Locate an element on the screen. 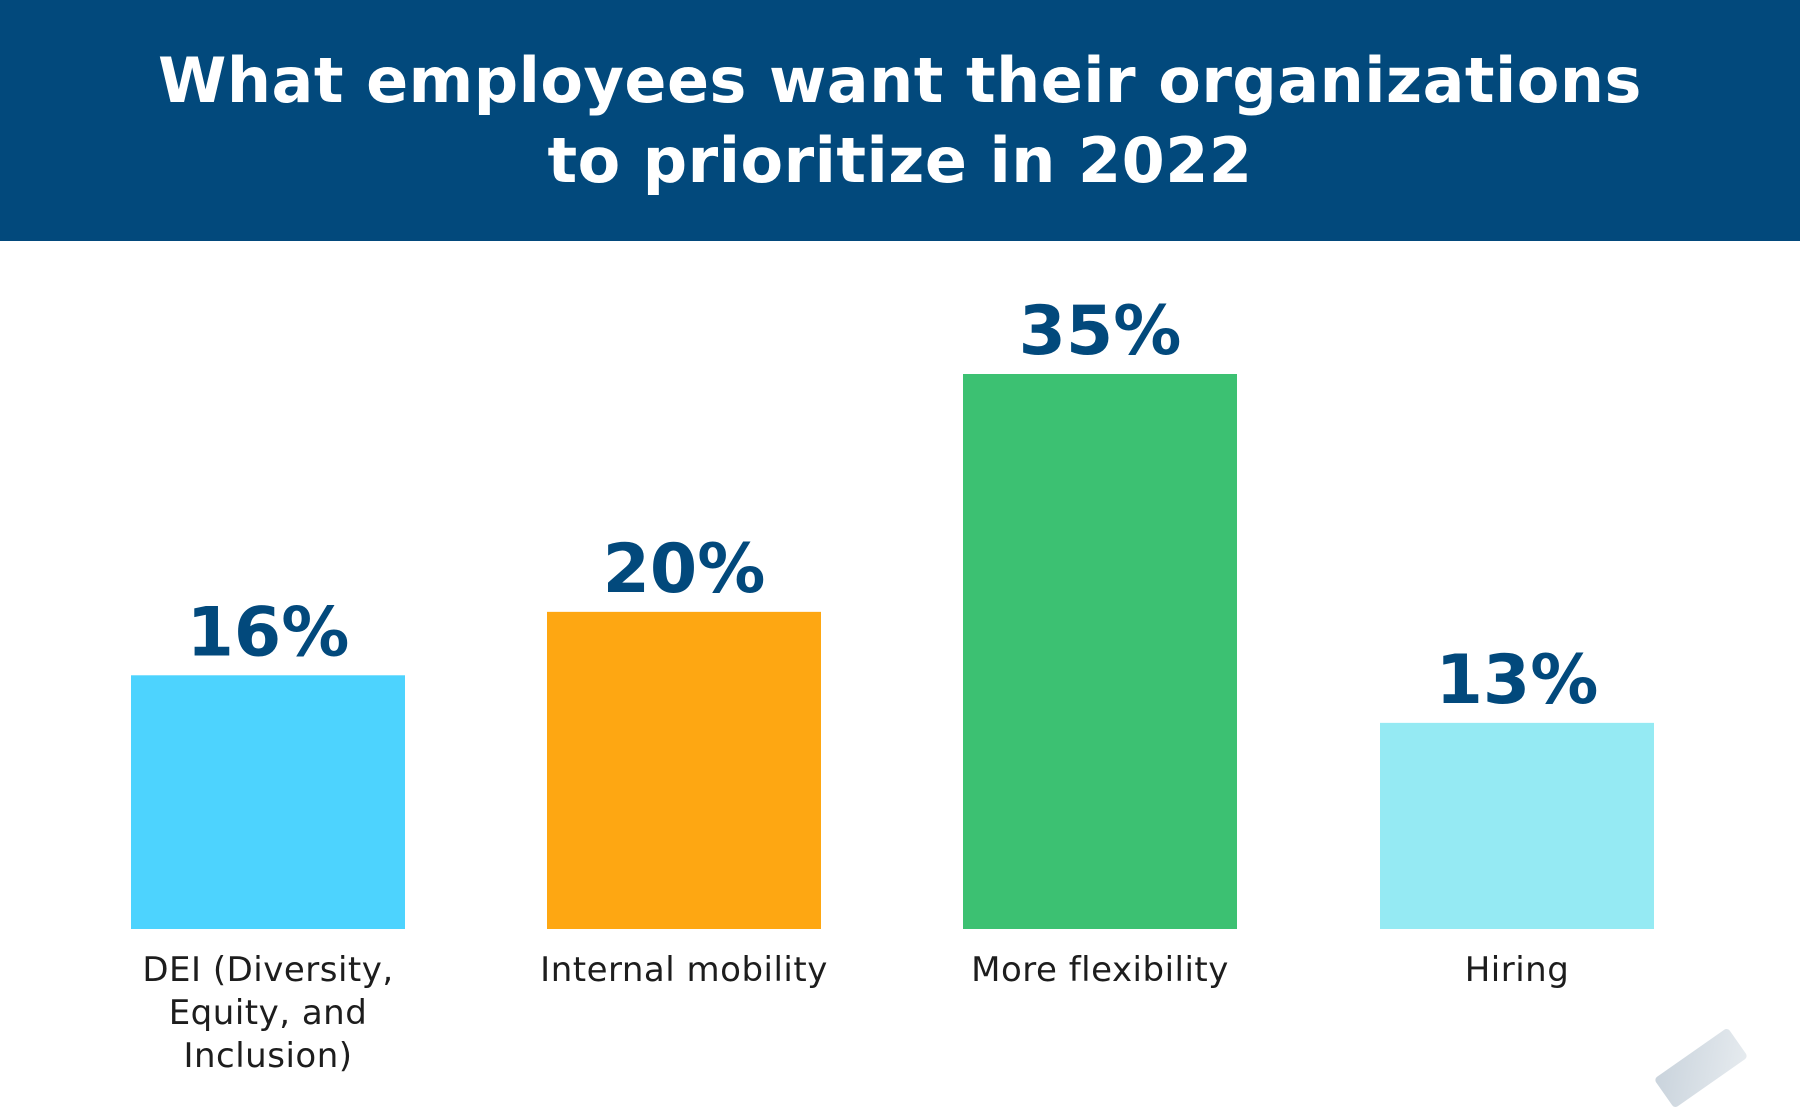 This screenshot has height=1116, width=1800. category-label-1: Internal mobility is located at coordinates (684, 970).